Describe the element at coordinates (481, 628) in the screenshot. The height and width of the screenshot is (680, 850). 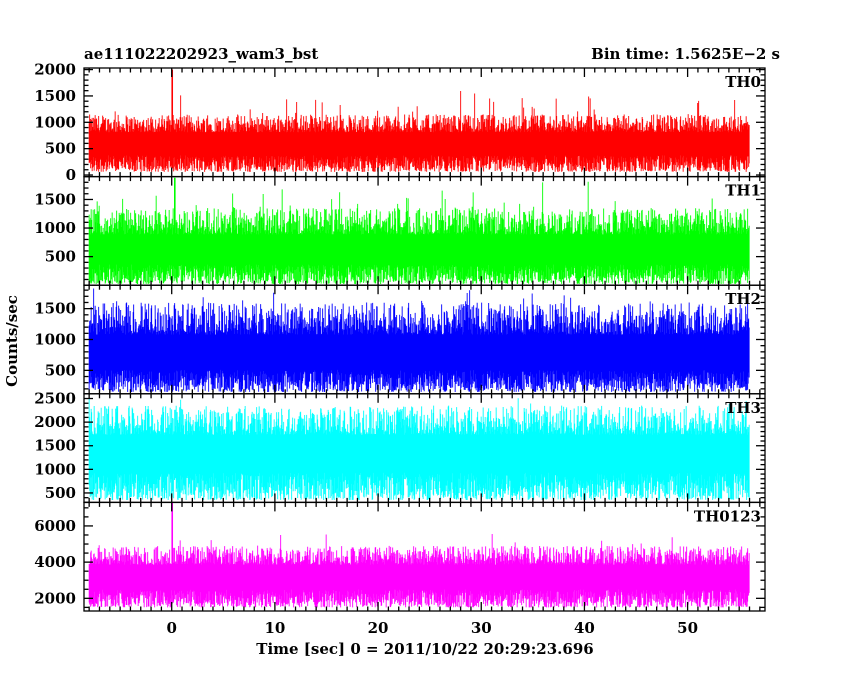
I see `x-tick-label: 30` at that location.